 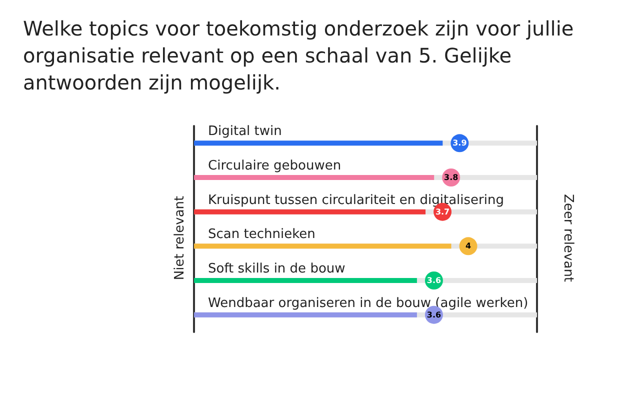 I want to click on data-label: 3.7, so click(x=442, y=211).